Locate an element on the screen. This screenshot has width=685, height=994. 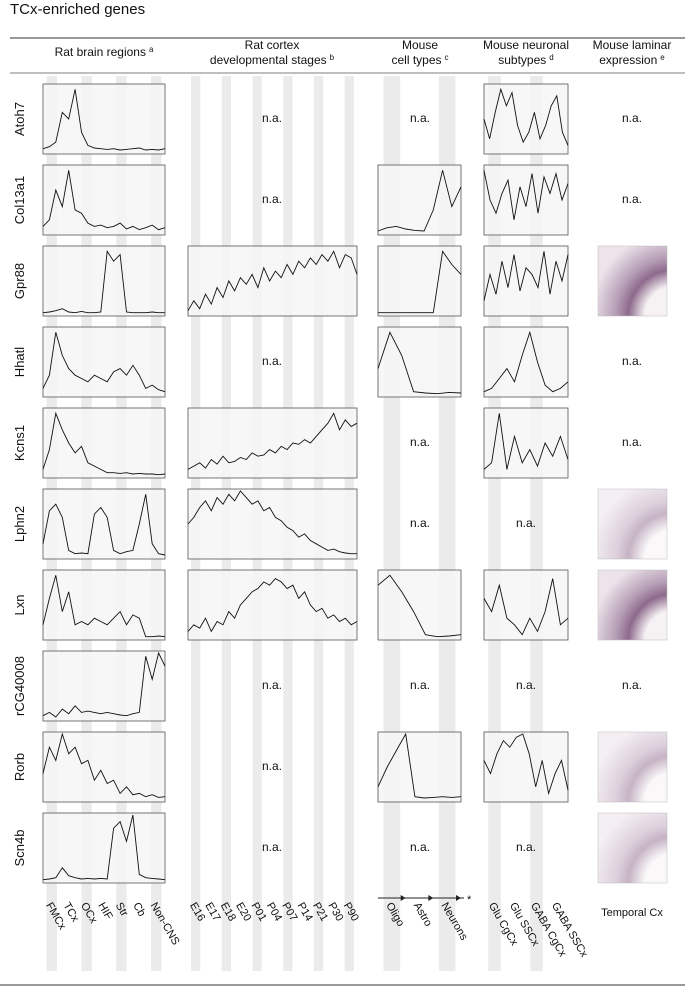
header-text: subtypes is located at coordinates (522, 60).